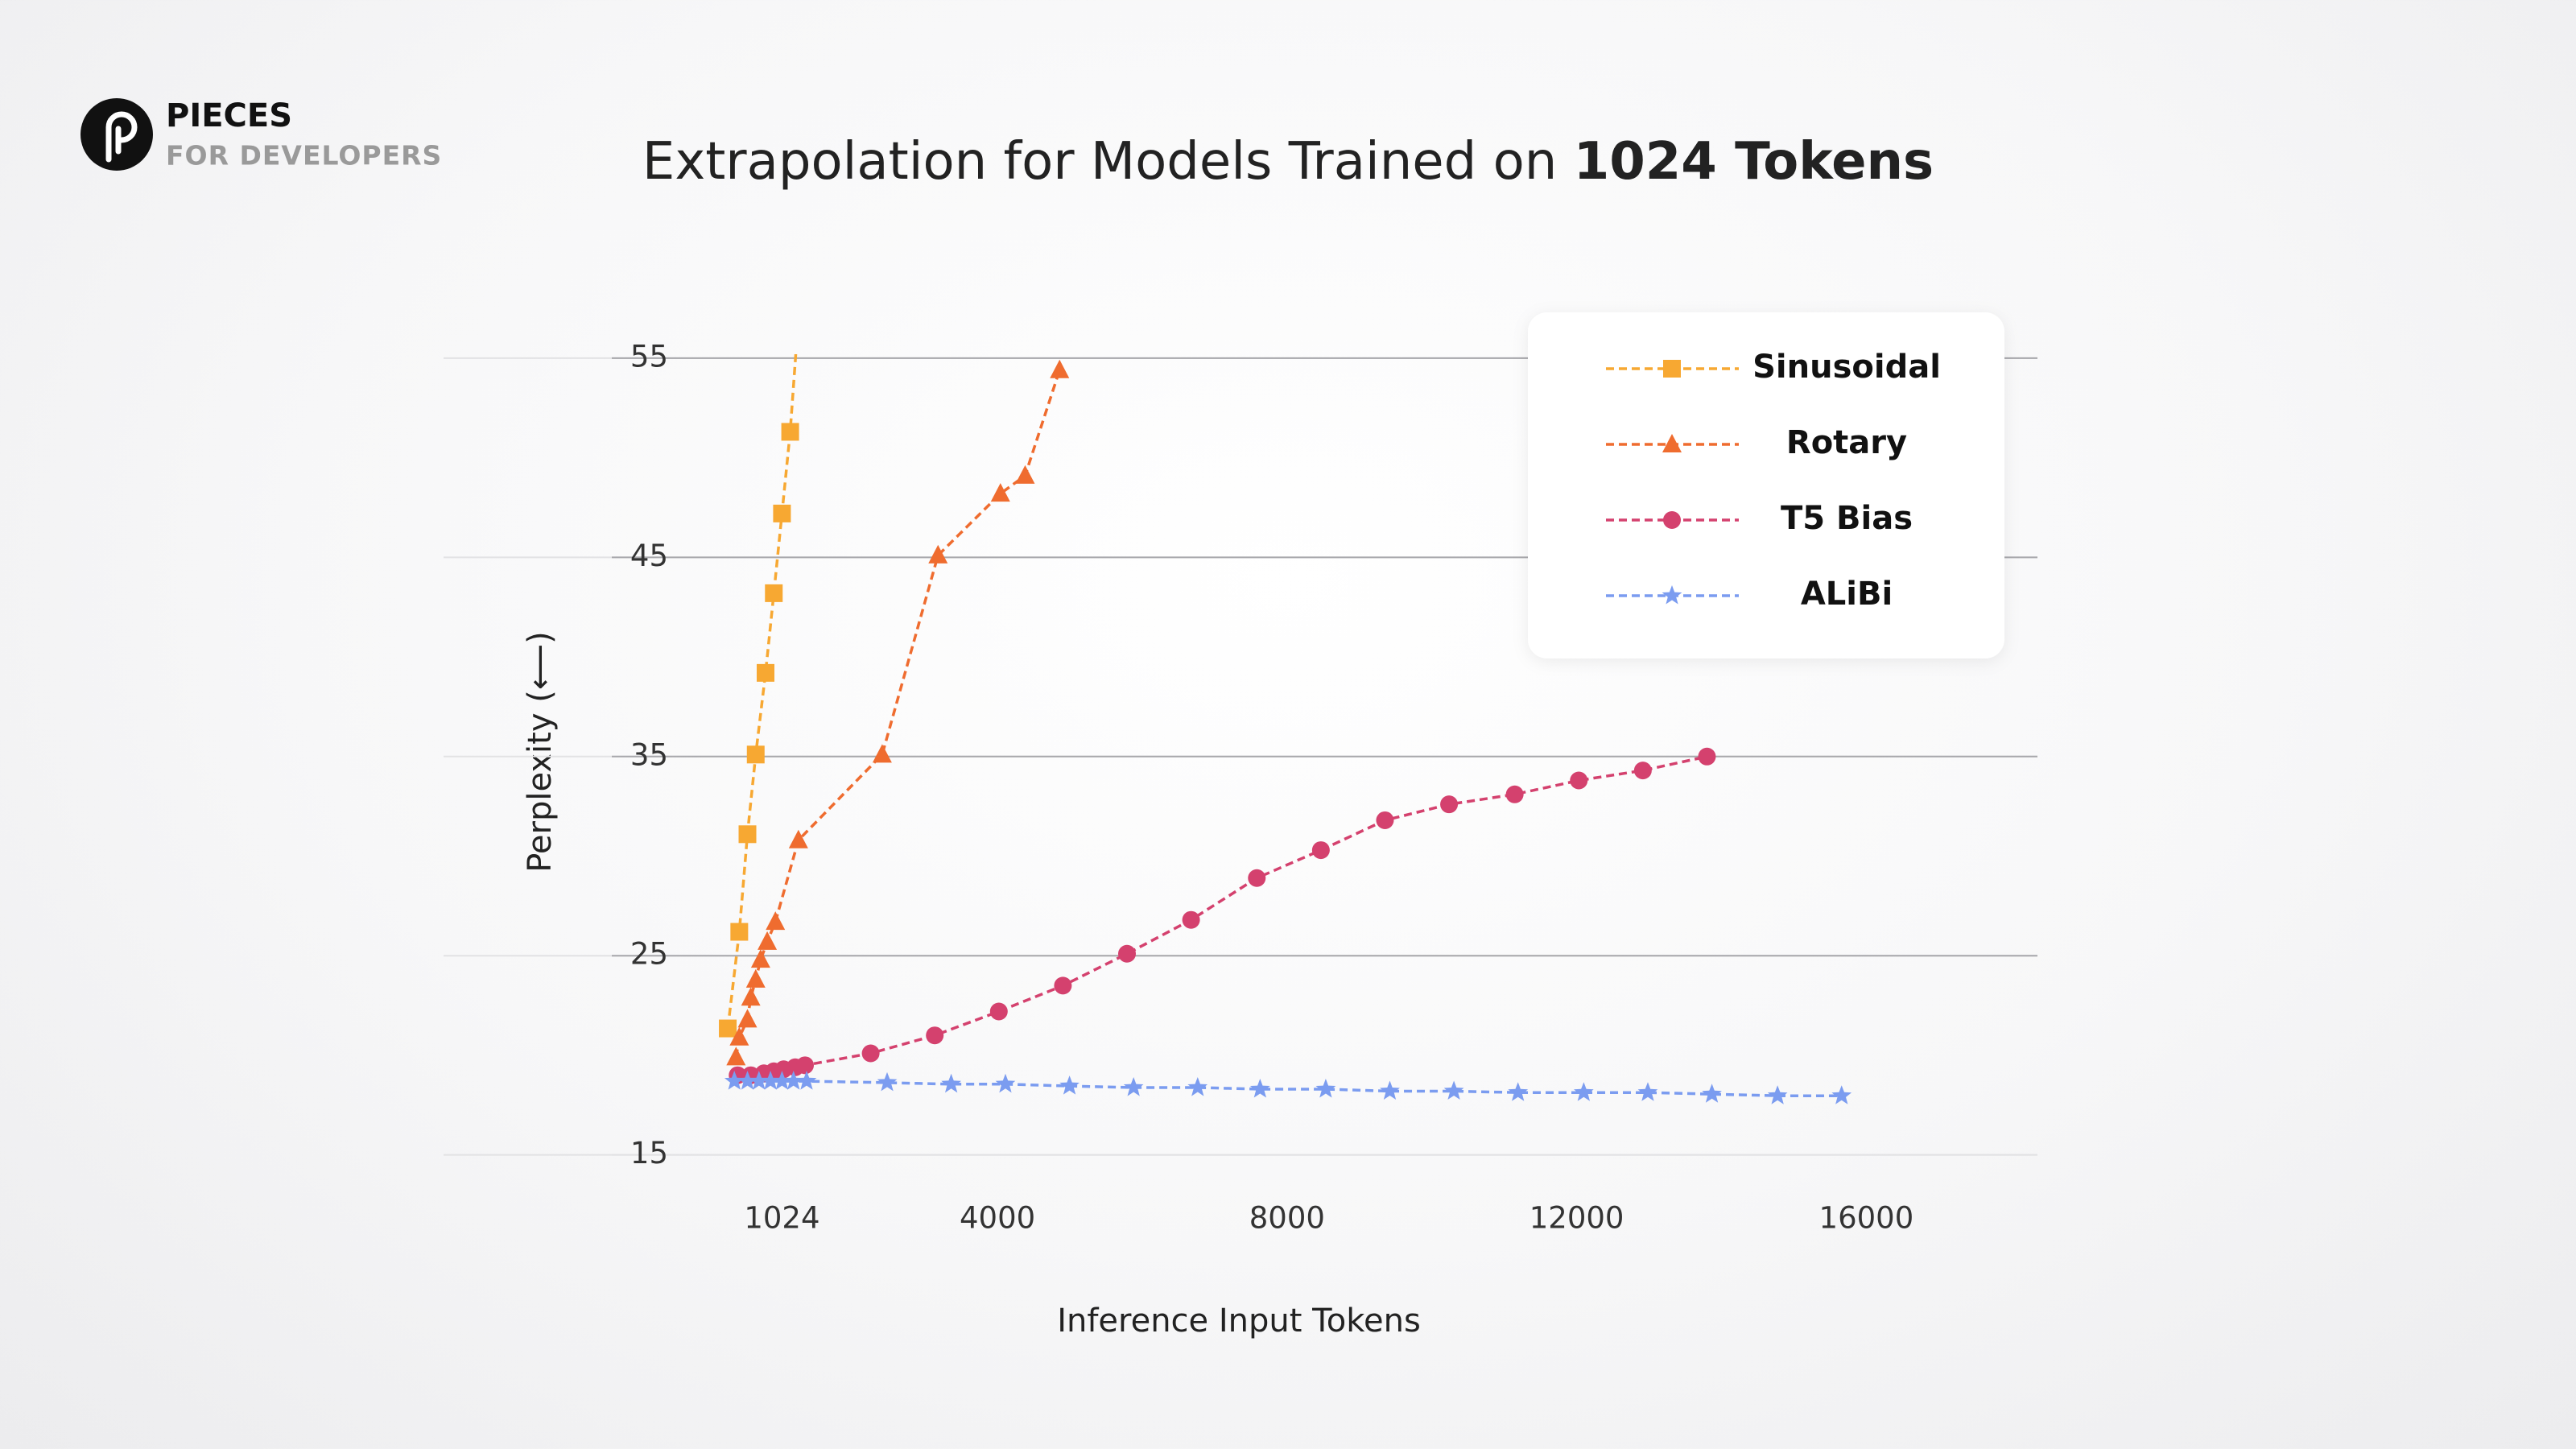 The image size is (2576, 1449). Describe the element at coordinates (229, 116) in the screenshot. I see `brand-name: PIECES` at that location.